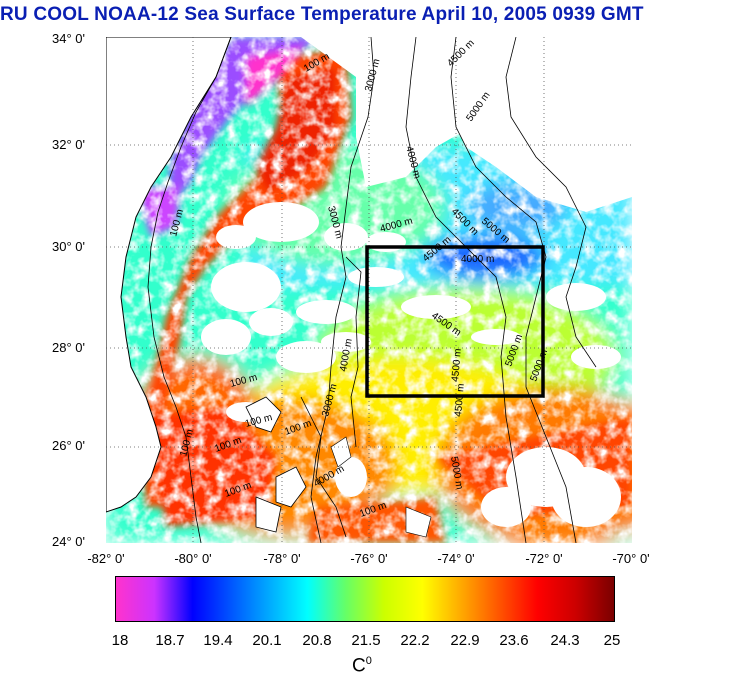 The width and height of the screenshot is (736, 680). I want to click on colorbar-label: 18, so click(120, 640).